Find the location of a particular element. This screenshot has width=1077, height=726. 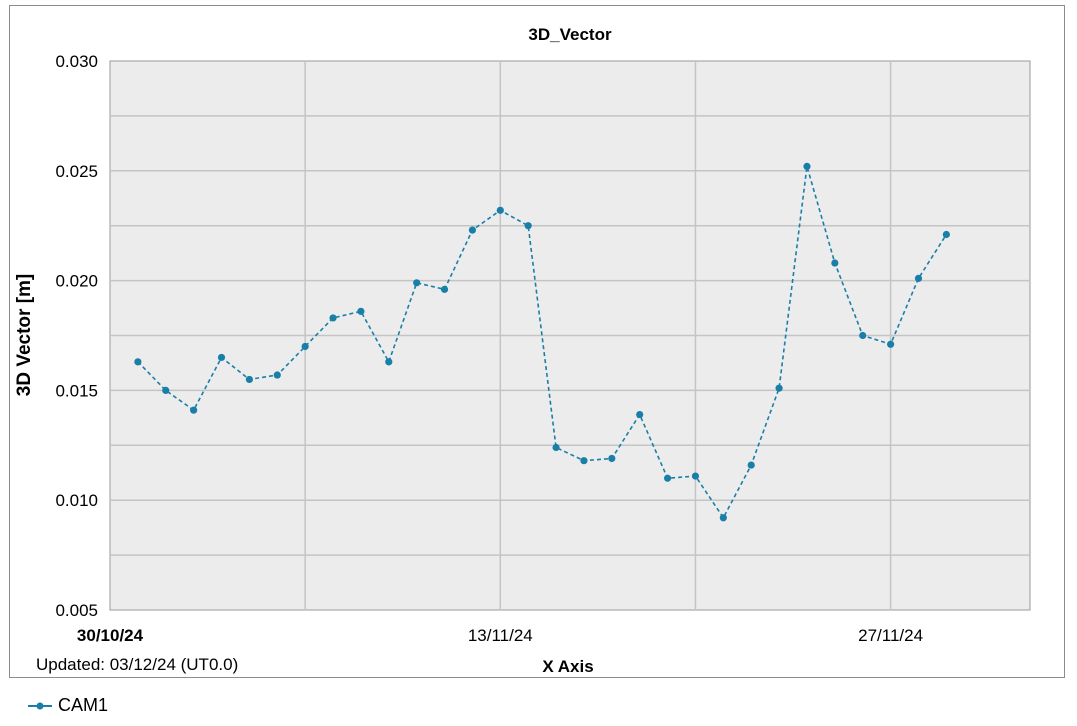

y-tick-label: 0.015 is located at coordinates (76, 390).